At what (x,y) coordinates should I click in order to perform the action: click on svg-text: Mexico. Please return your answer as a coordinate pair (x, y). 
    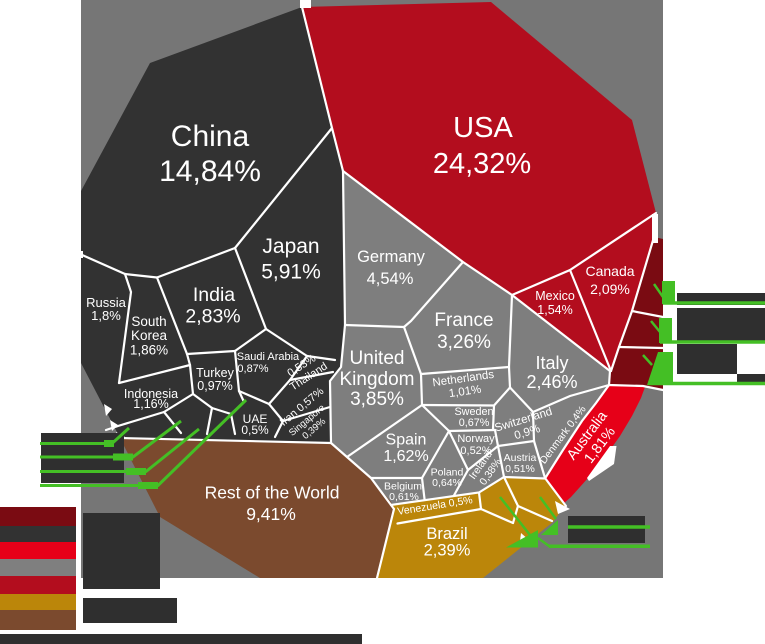
    Looking at the image, I should click on (555, 296).